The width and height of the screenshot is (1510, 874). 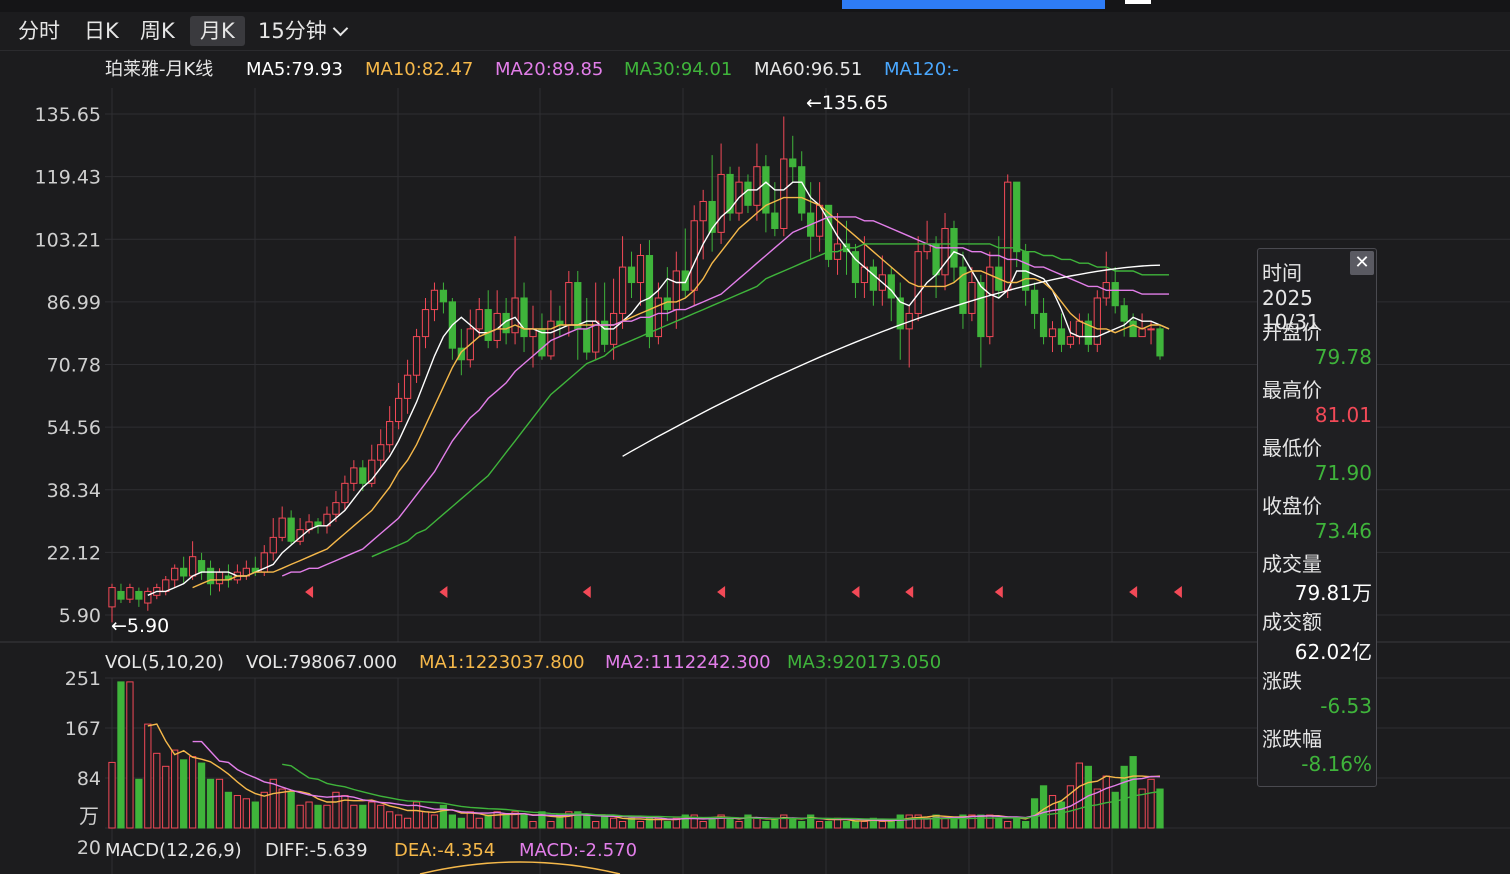 What do you see at coordinates (1292, 332) in the screenshot?
I see `tooltip-open-label: 开盘价` at bounding box center [1292, 332].